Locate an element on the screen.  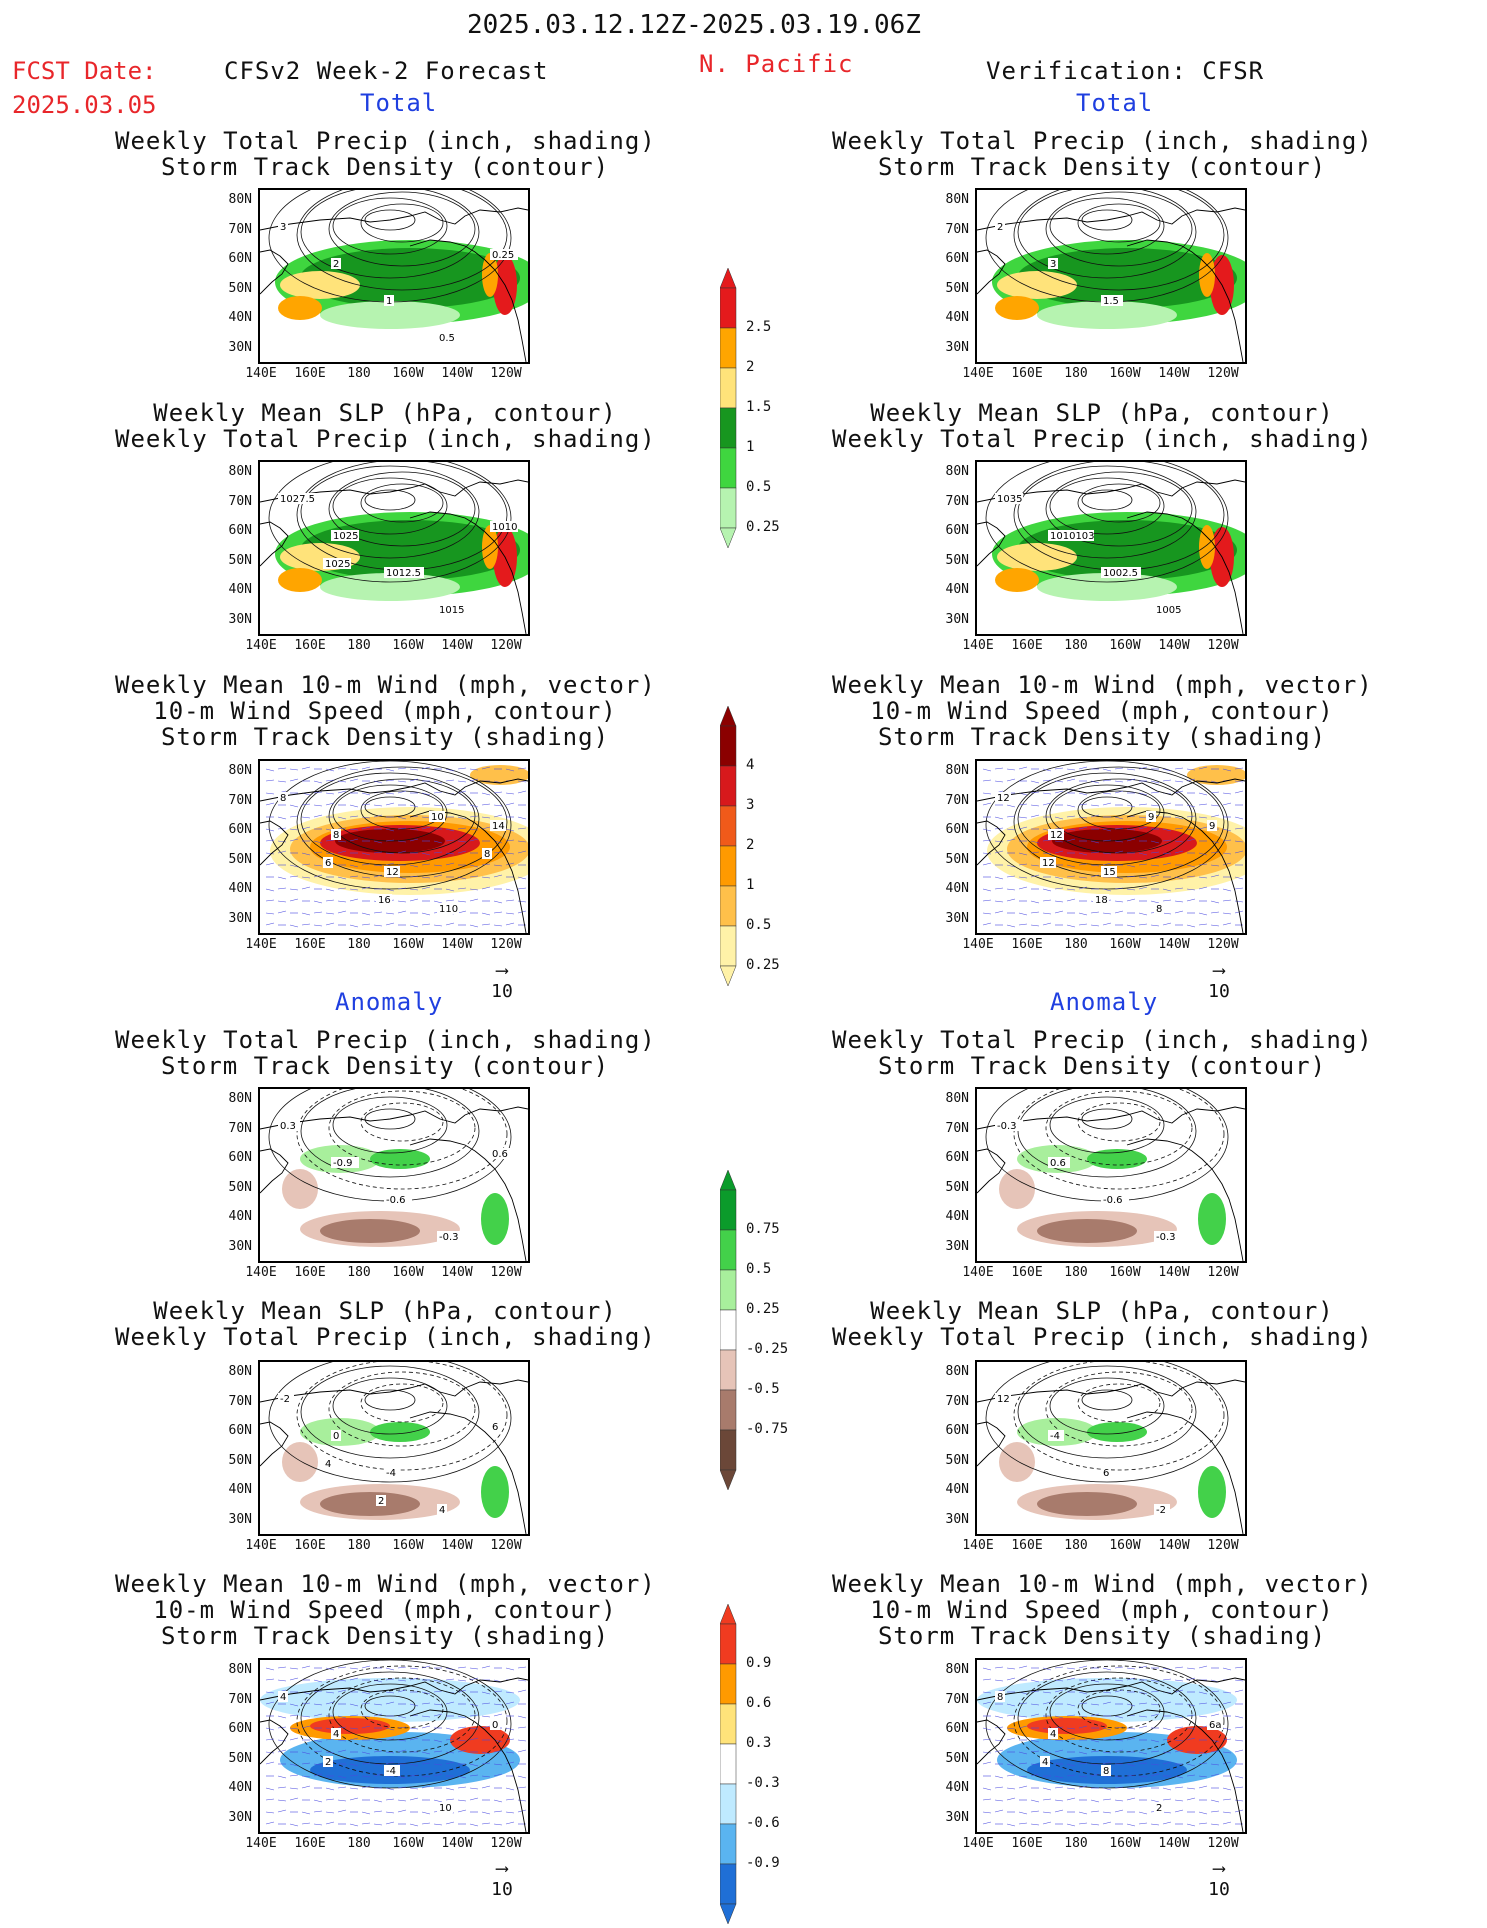
map-field-R2: 1035 1010103 1002.5 1005 is located at coordinates (1111, 548).